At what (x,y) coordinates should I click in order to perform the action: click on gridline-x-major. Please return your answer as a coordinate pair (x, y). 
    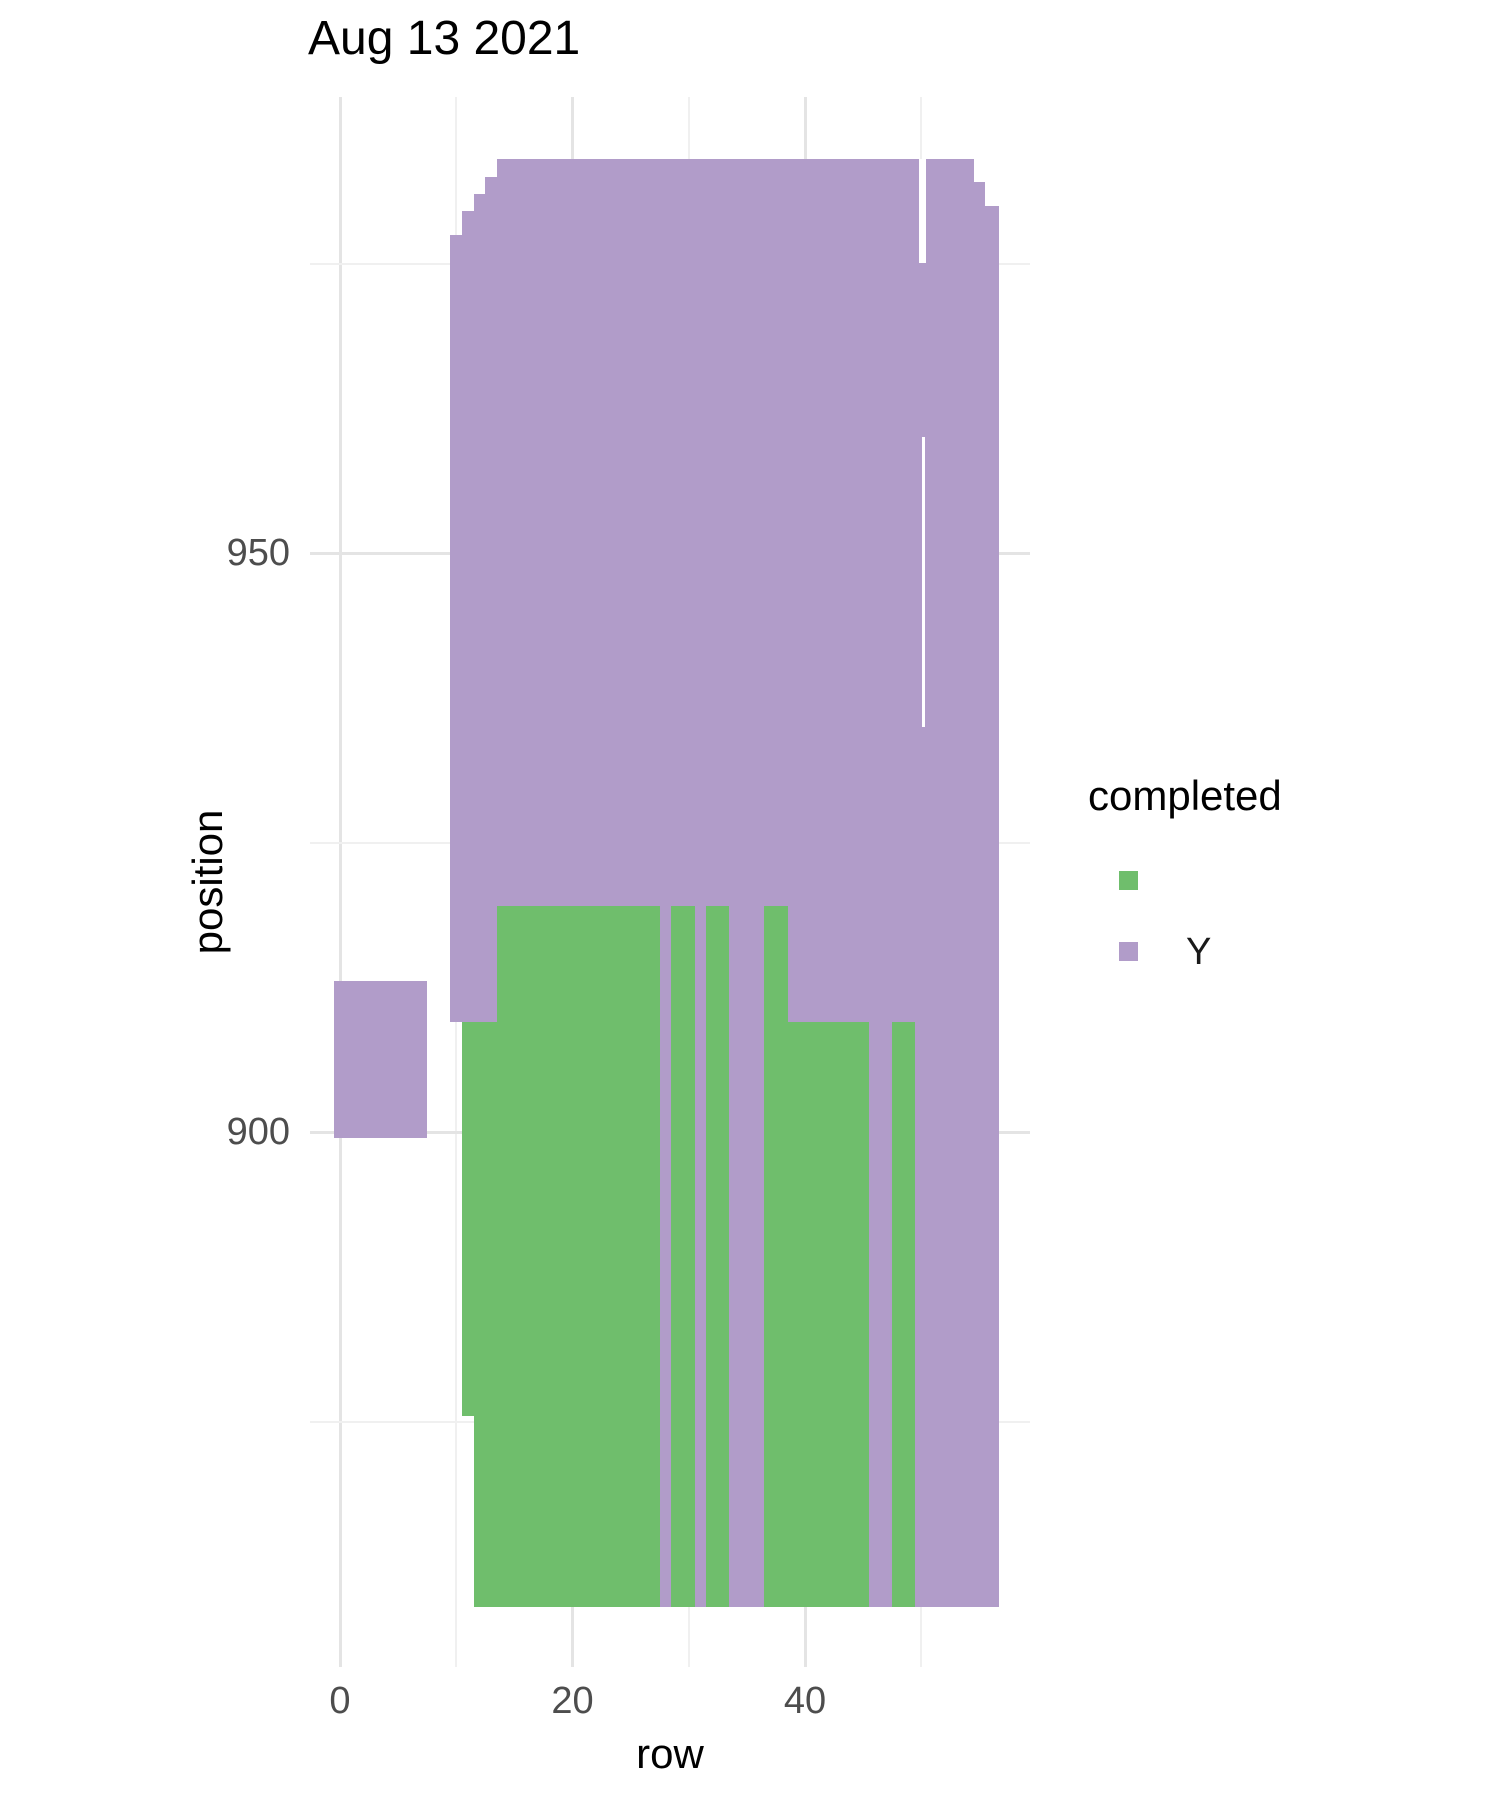
    Looking at the image, I should click on (340, 882).